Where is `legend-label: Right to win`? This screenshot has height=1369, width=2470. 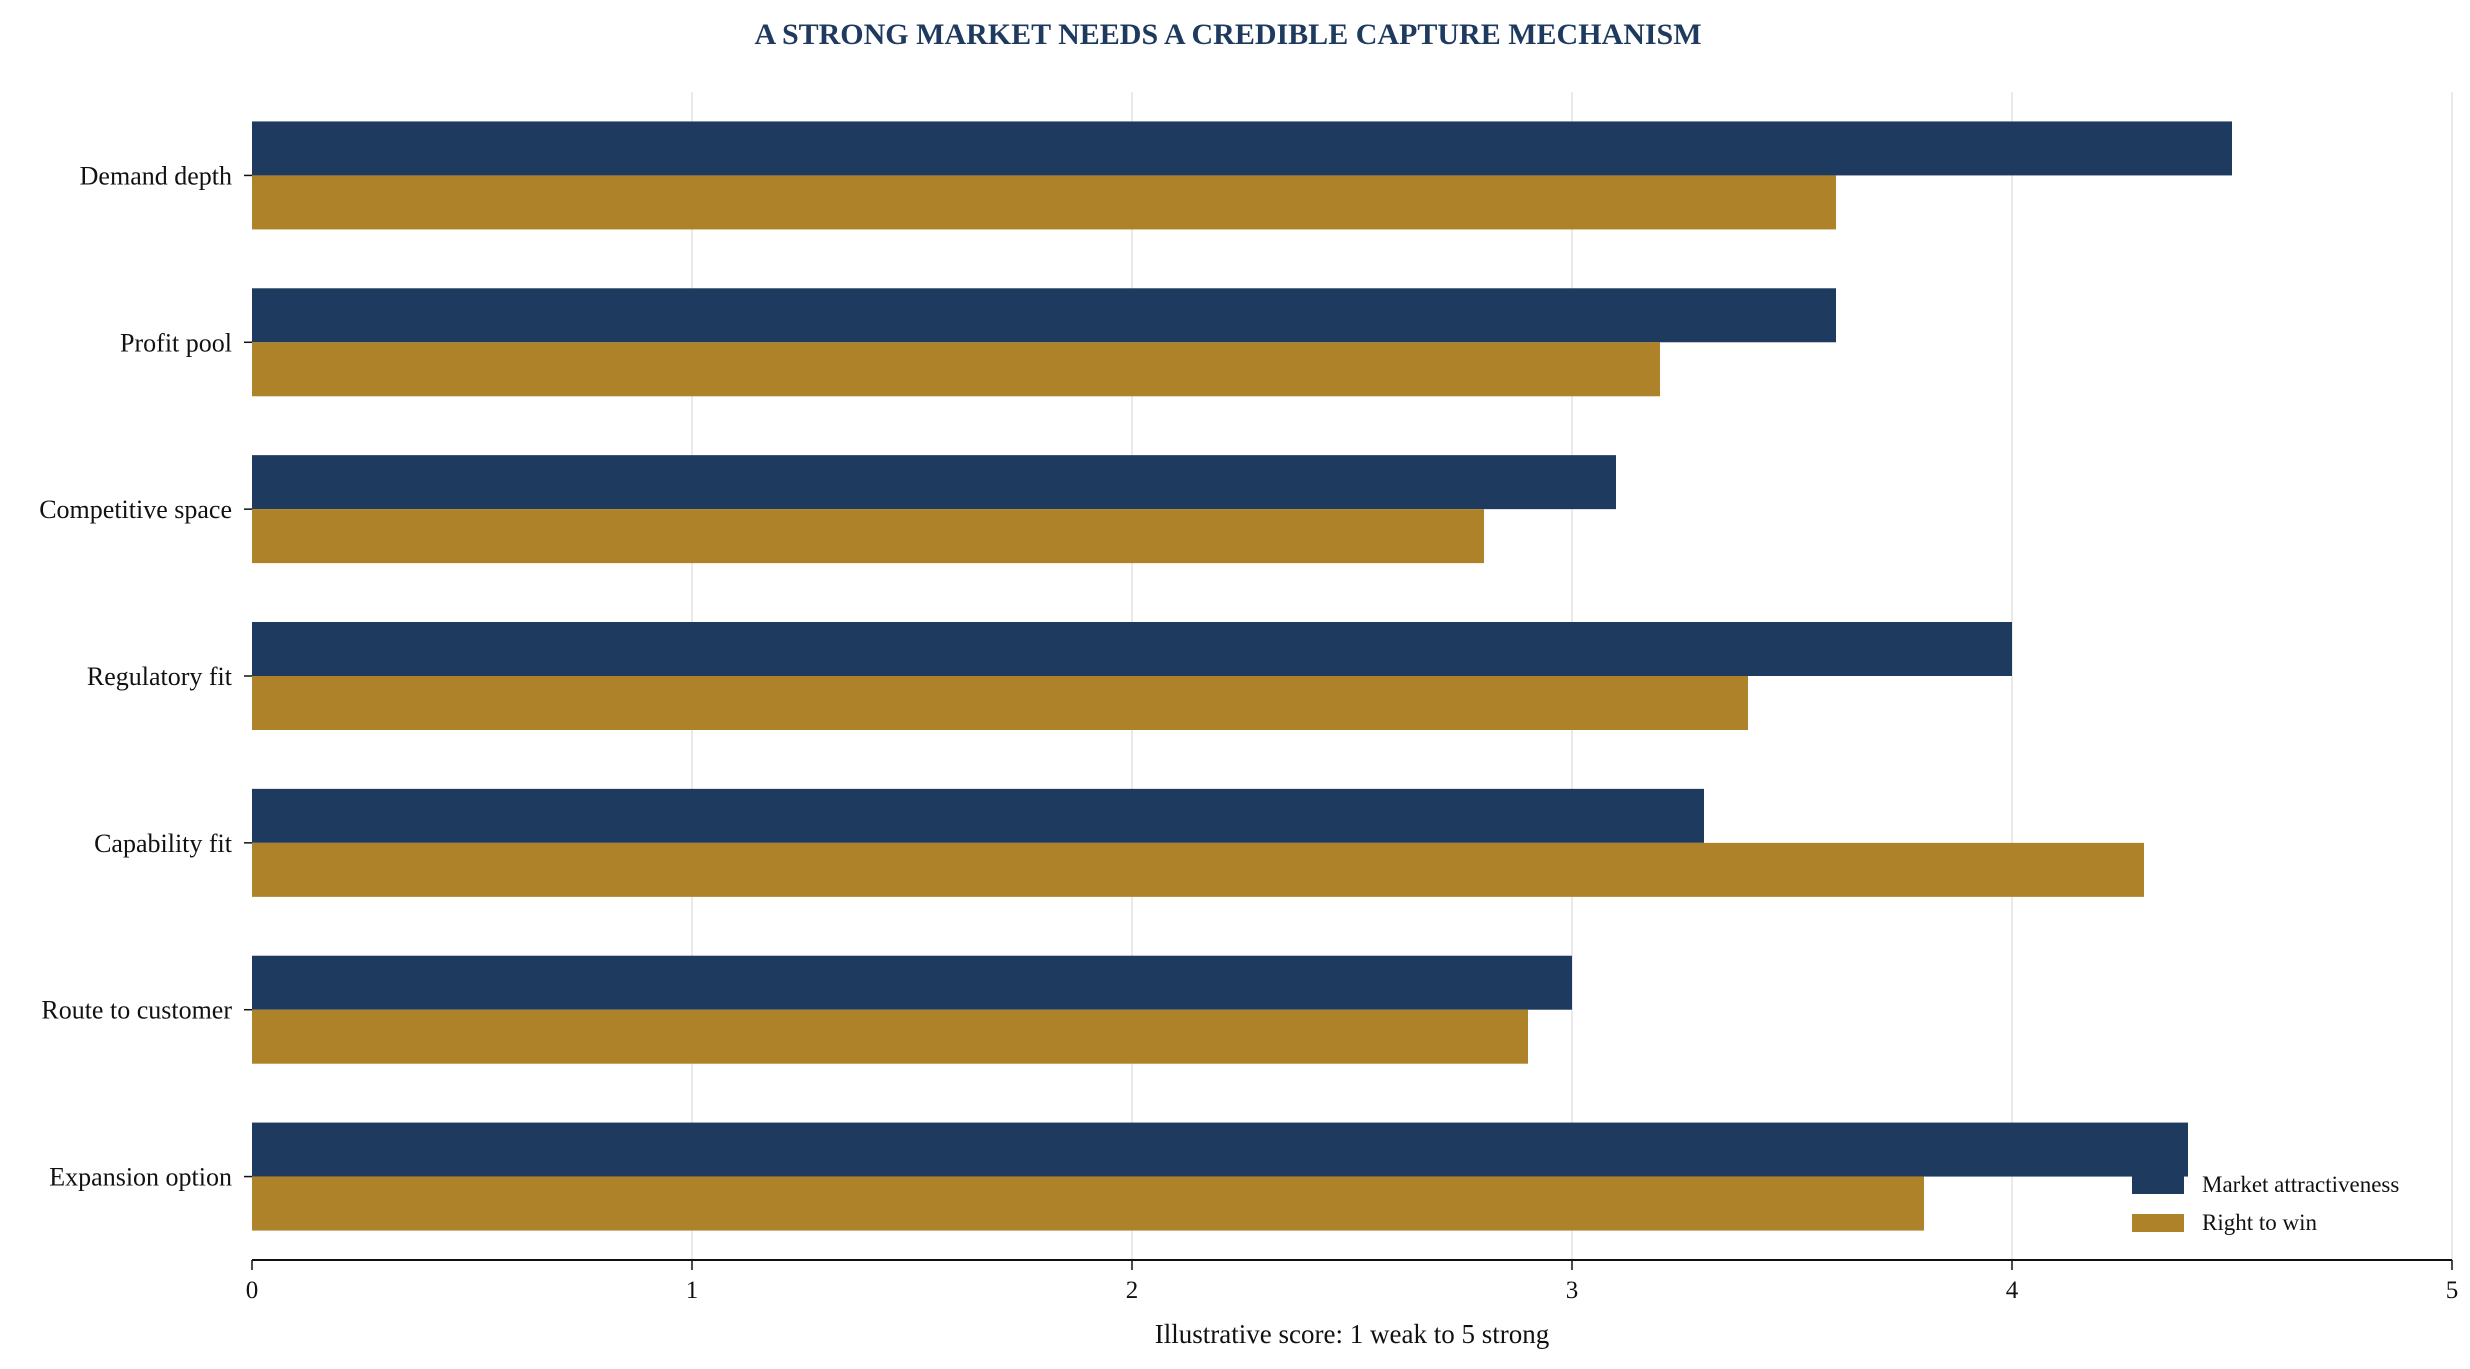 legend-label: Right to win is located at coordinates (2260, 1222).